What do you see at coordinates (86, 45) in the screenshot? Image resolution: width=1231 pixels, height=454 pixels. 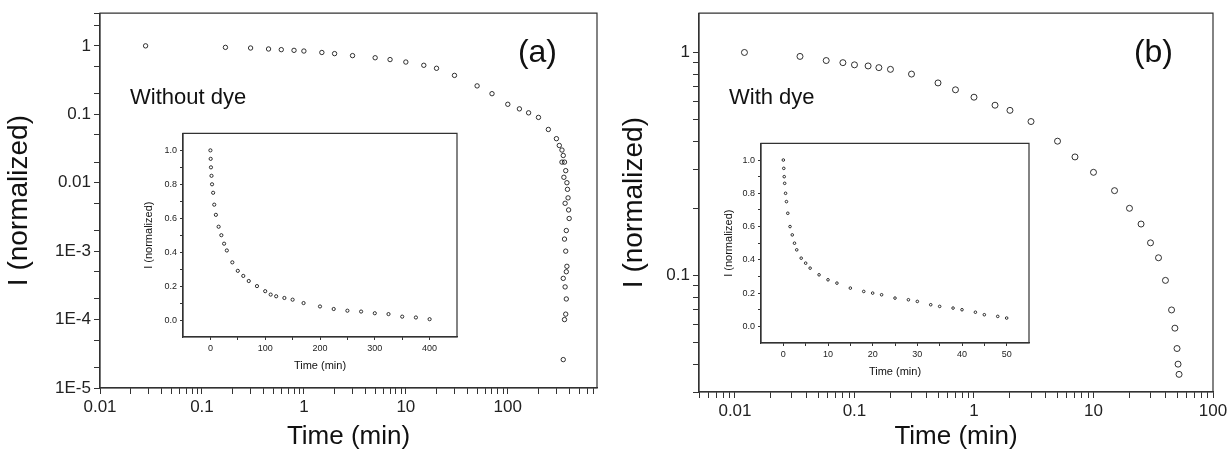 I see `y-tick-label: 1` at bounding box center [86, 45].